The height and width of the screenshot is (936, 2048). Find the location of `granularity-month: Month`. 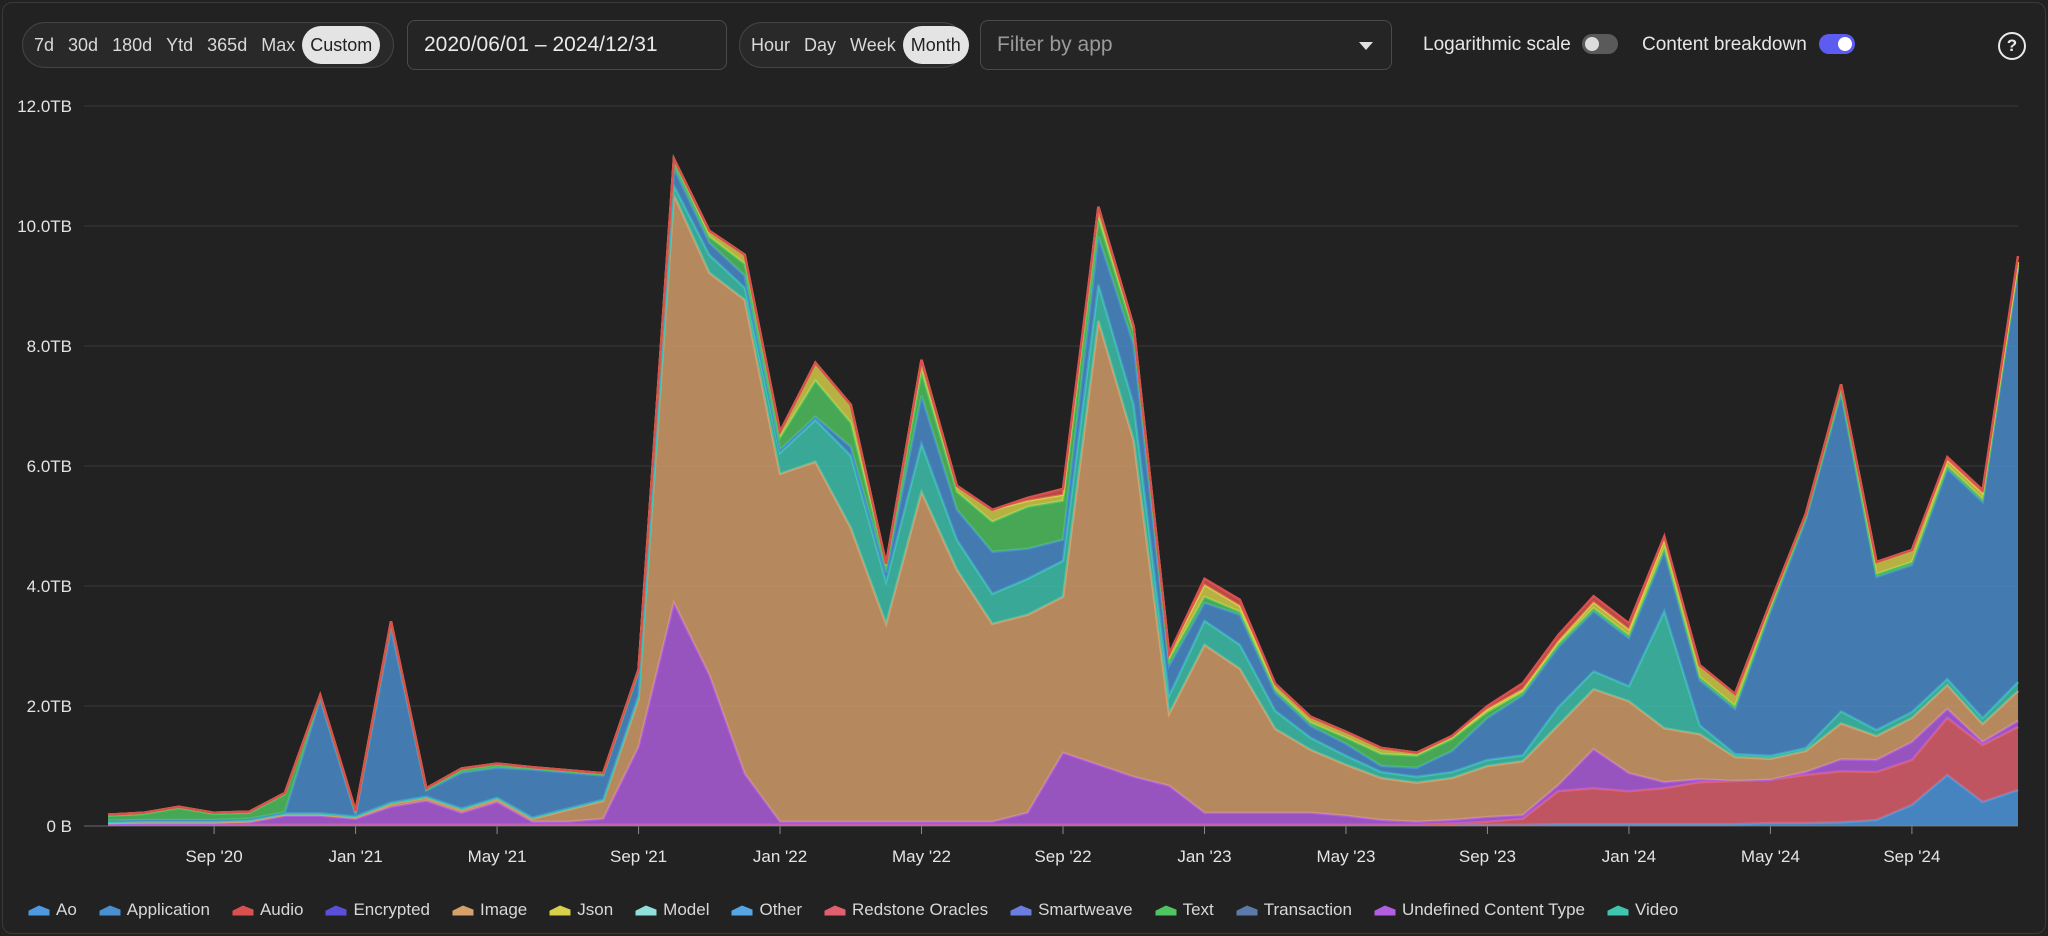

granularity-month: Month is located at coordinates (935, 45).